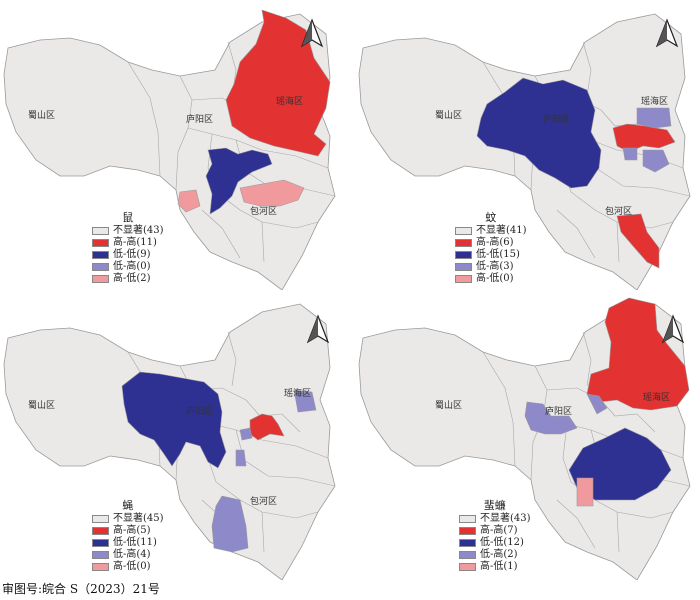 This screenshot has height=600, width=700. Describe the element at coordinates (495, 242) in the screenshot. I see `legend-label: 高-高(6)` at that location.